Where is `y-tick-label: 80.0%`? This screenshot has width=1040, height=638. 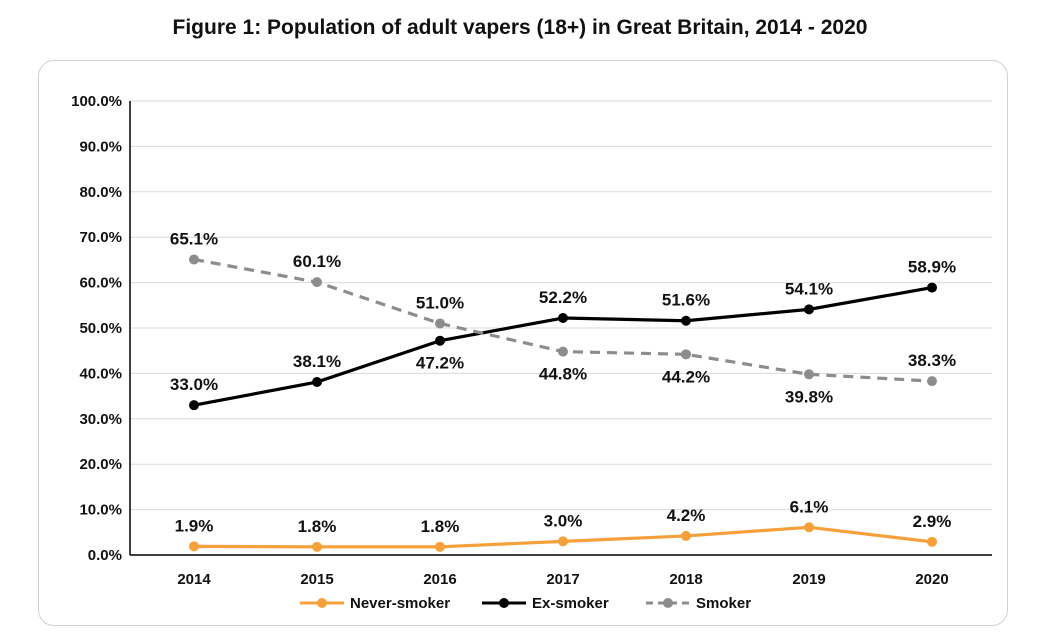
y-tick-label: 80.0% is located at coordinates (100, 192).